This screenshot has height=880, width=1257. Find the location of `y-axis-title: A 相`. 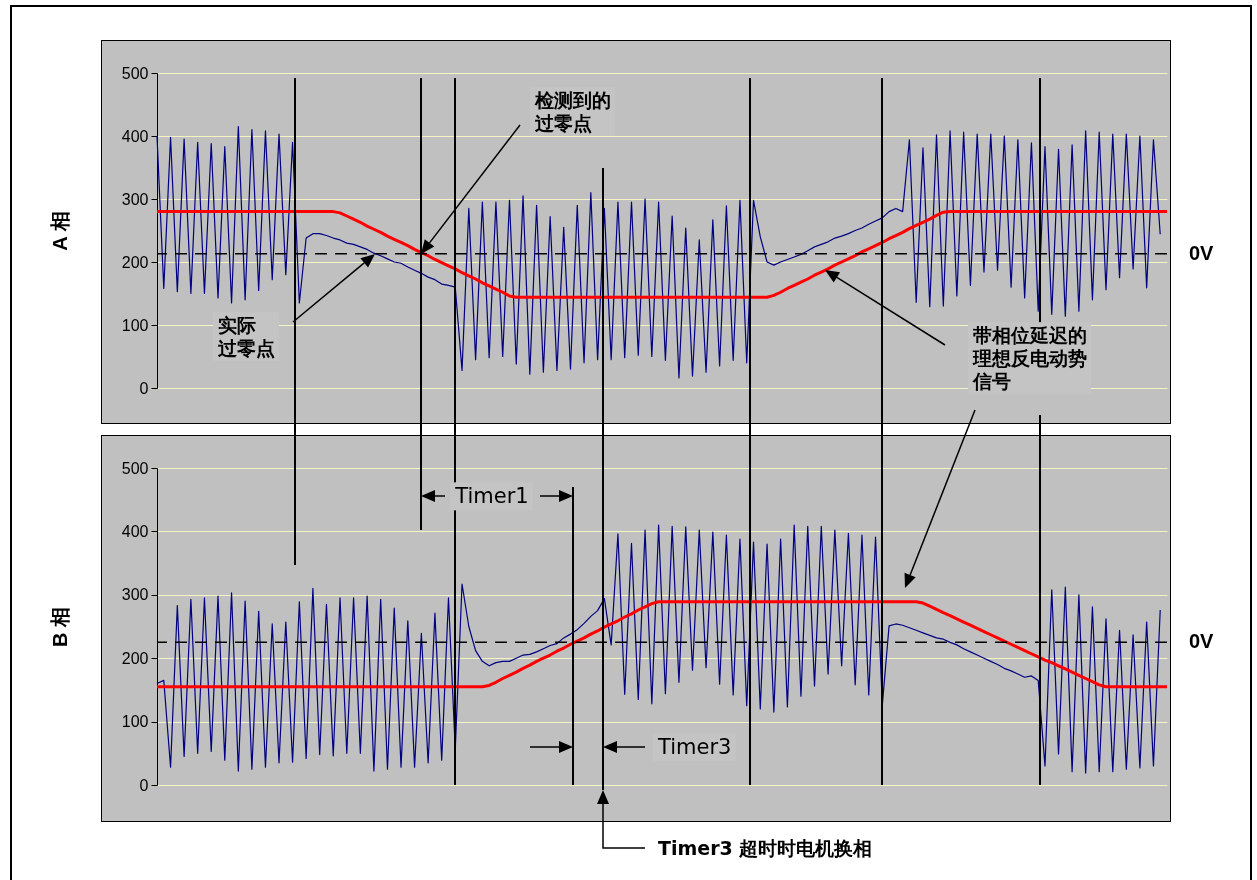

y-axis-title: A 相 is located at coordinates (59, 231).